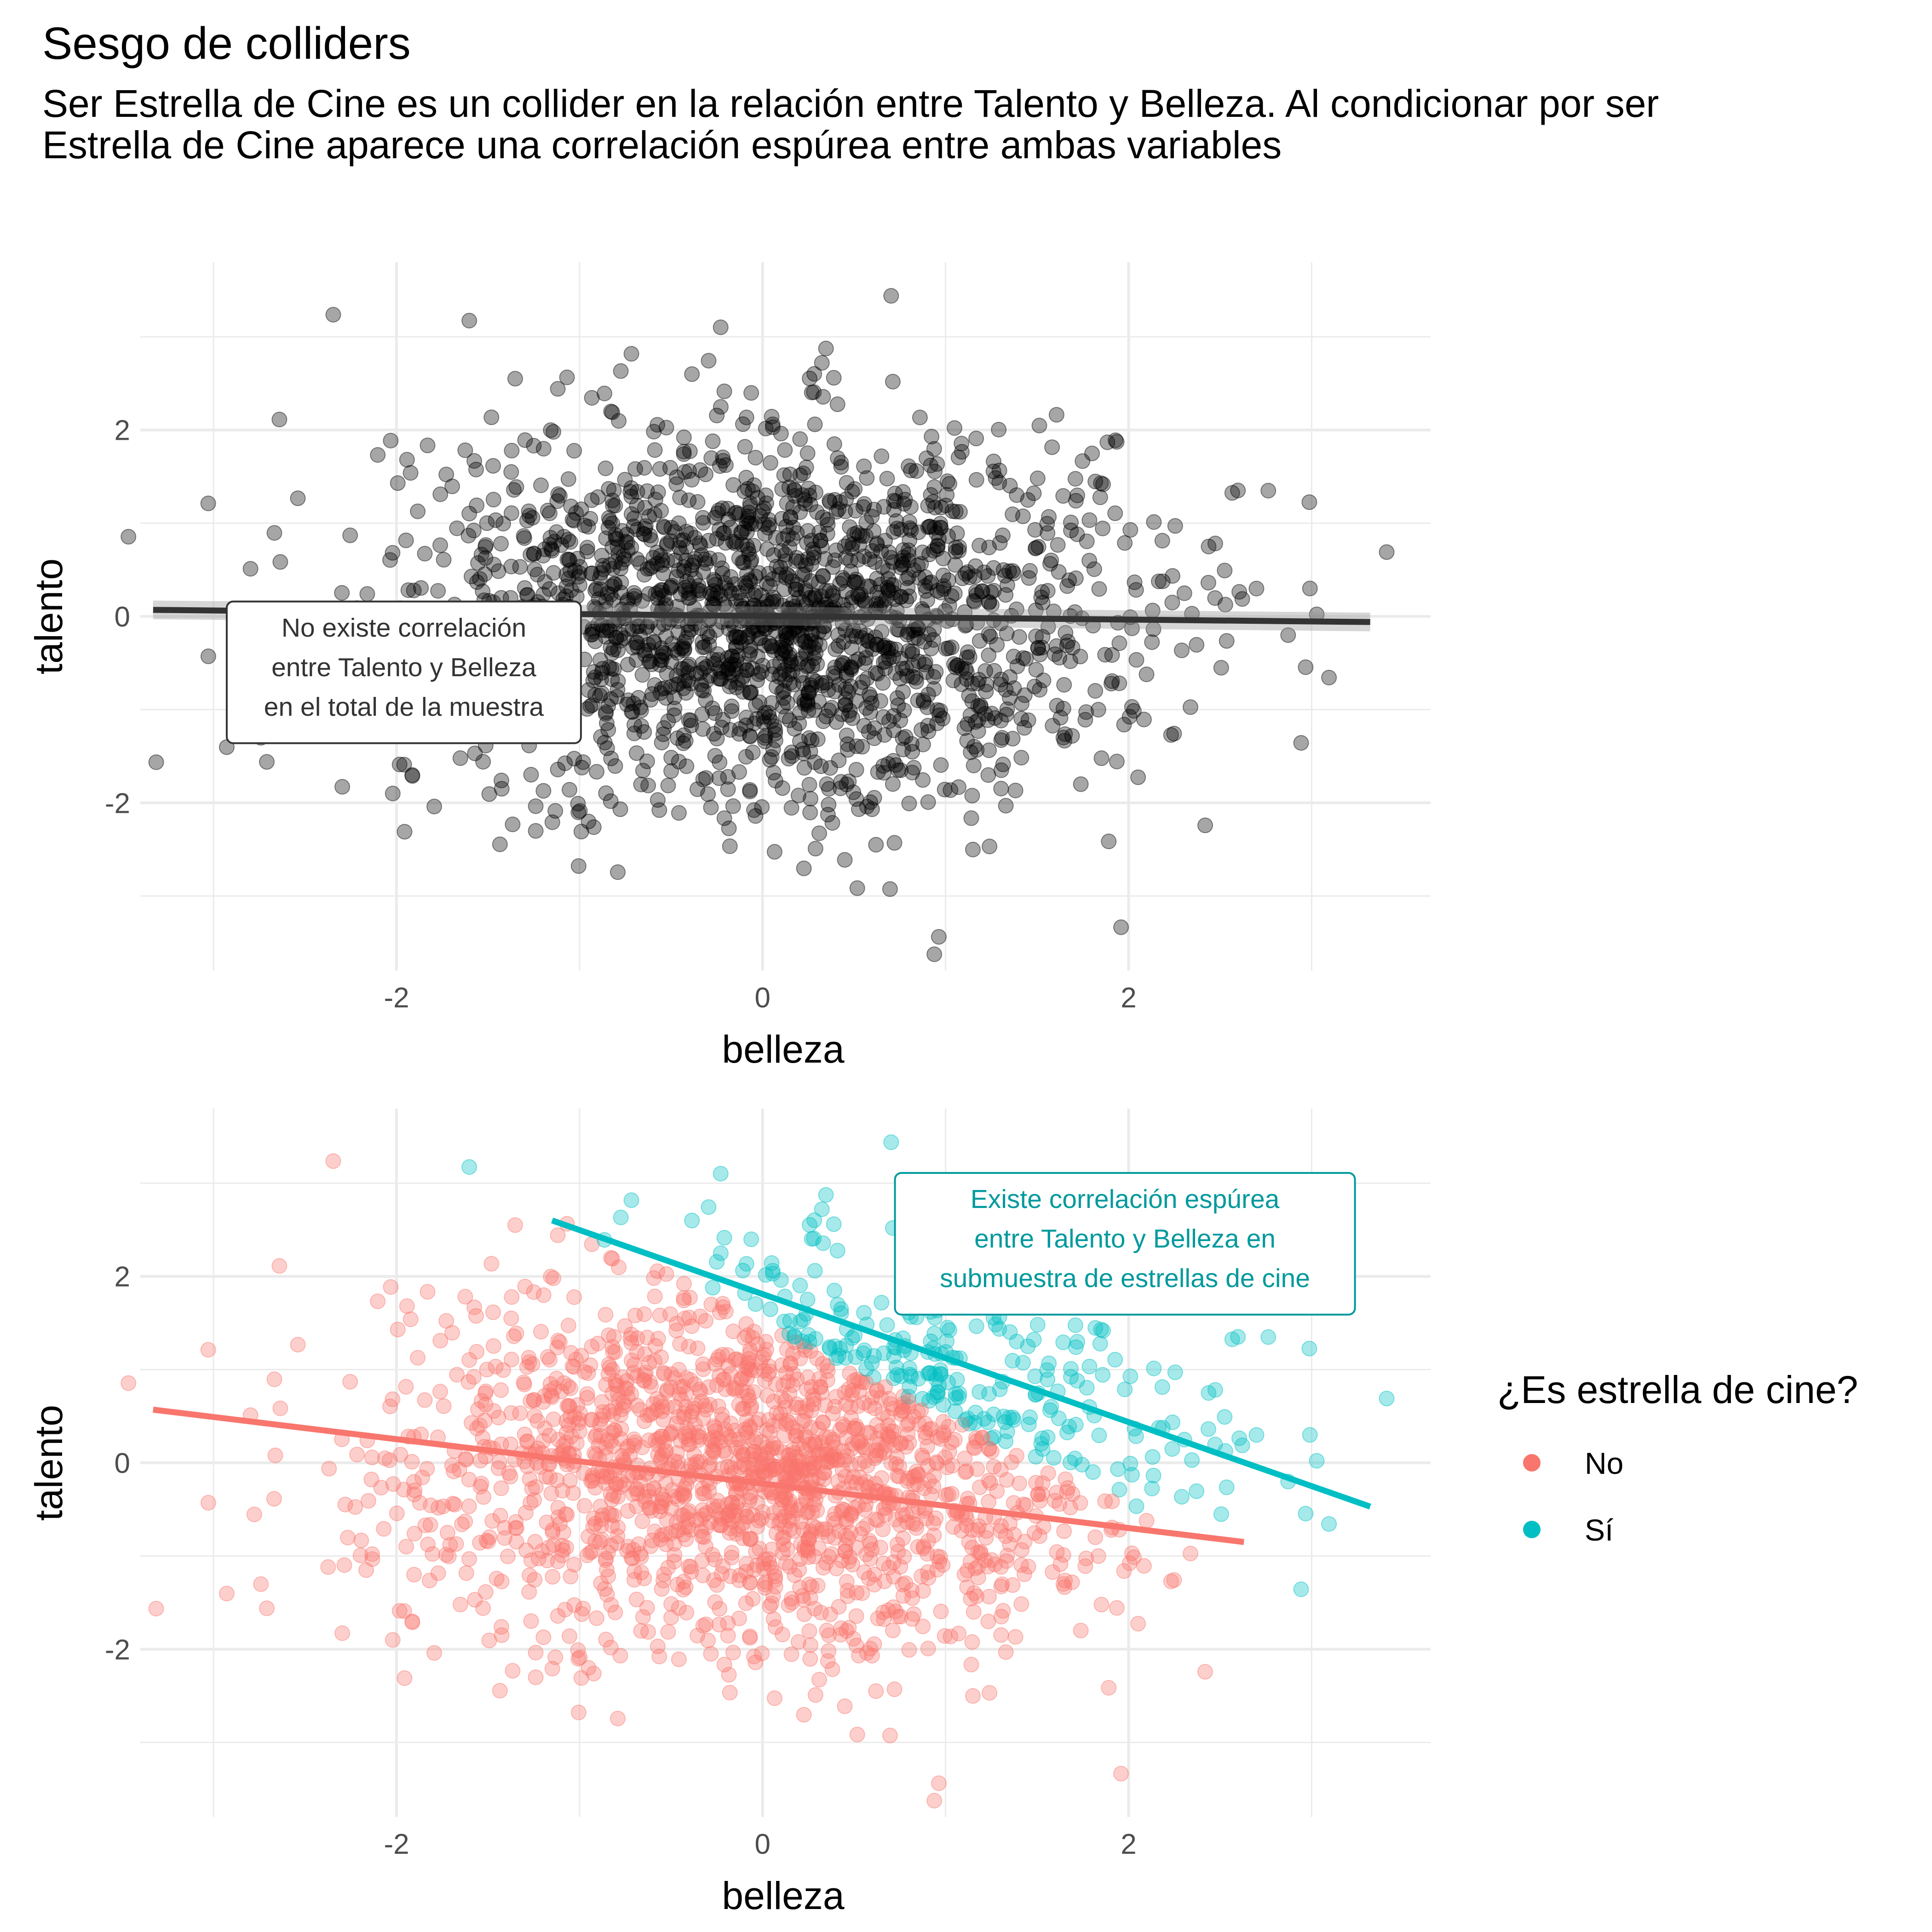 The height and width of the screenshot is (1932, 1932). What do you see at coordinates (403, 667) in the screenshot?
I see `annotation-text: entre Talento y Belleza` at bounding box center [403, 667].